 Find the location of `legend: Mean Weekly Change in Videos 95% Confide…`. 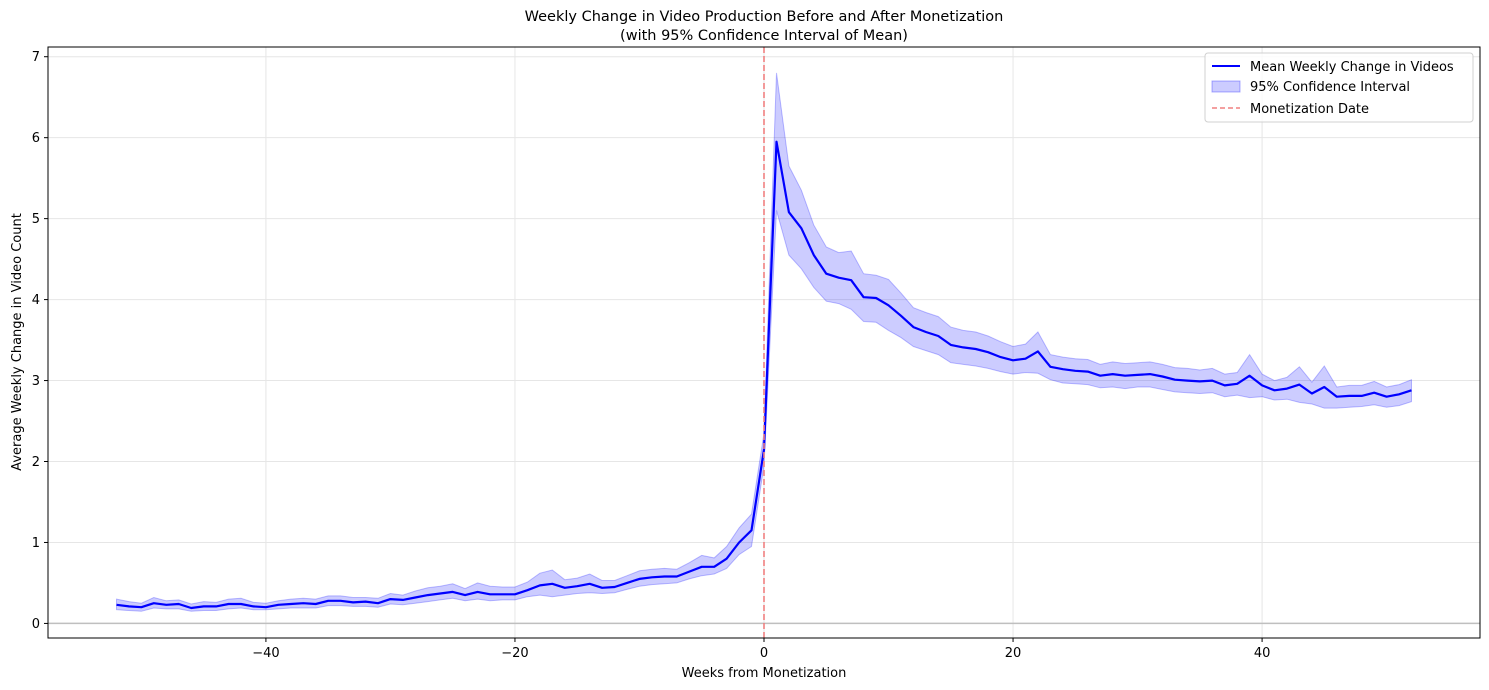

legend: Mean Weekly Change in Videos 95% Confide… is located at coordinates (1339, 87).